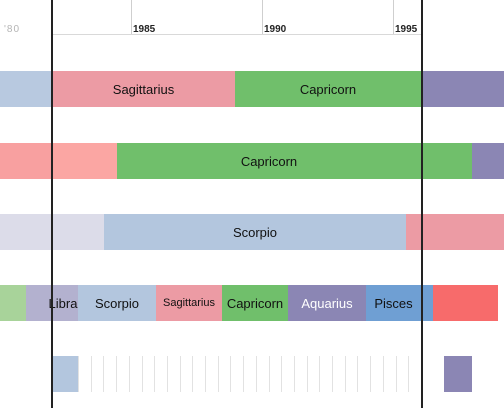 This screenshot has width=504, height=408. I want to click on bar-label: Libra, so click(63, 303).